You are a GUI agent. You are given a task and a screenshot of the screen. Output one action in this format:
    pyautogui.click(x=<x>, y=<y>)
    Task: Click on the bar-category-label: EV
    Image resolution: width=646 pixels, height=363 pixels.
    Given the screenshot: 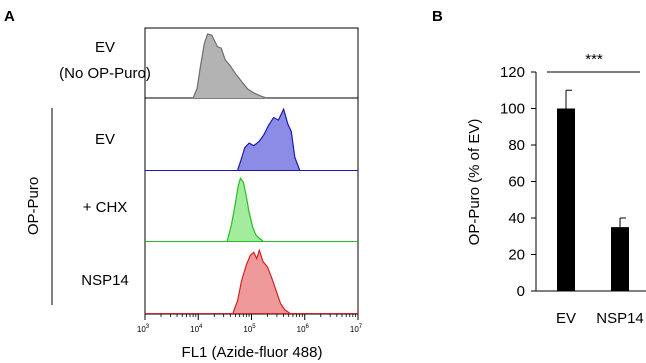 What is the action you would take?
    pyautogui.click(x=566, y=318)
    